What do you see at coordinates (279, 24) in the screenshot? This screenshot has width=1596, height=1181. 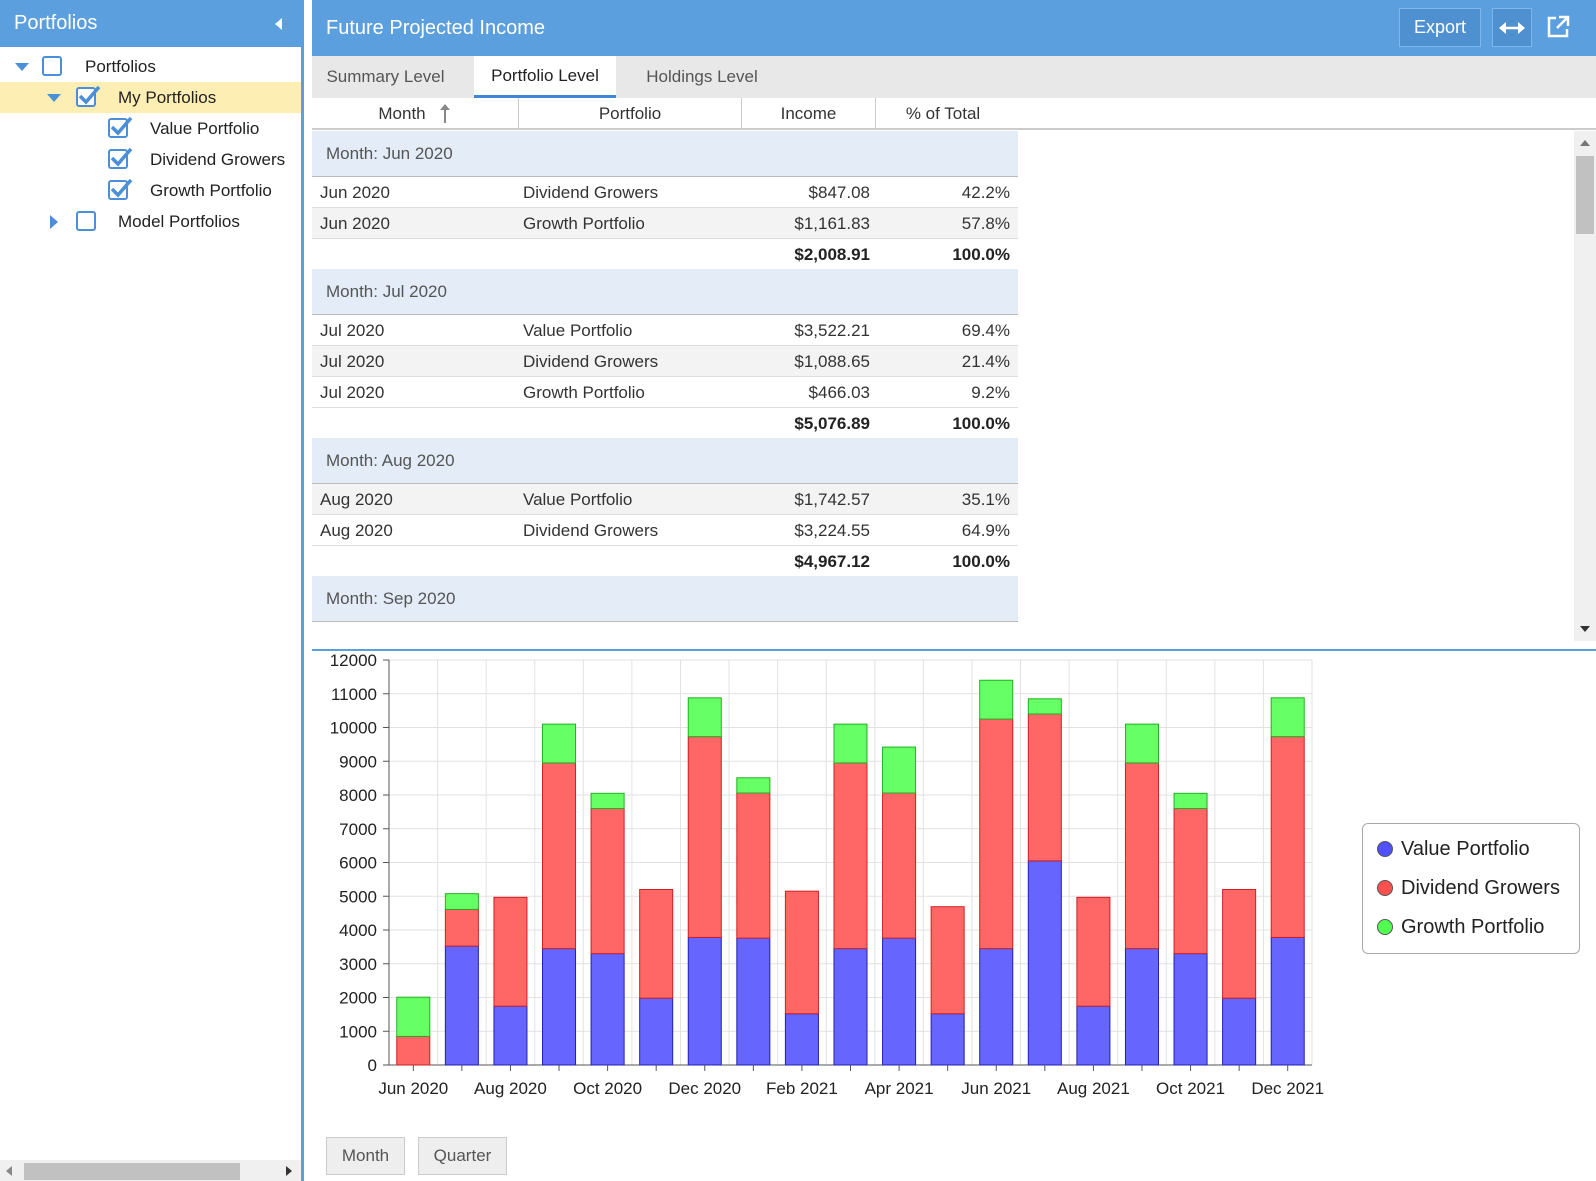 I see `collapse-panel-icon` at bounding box center [279, 24].